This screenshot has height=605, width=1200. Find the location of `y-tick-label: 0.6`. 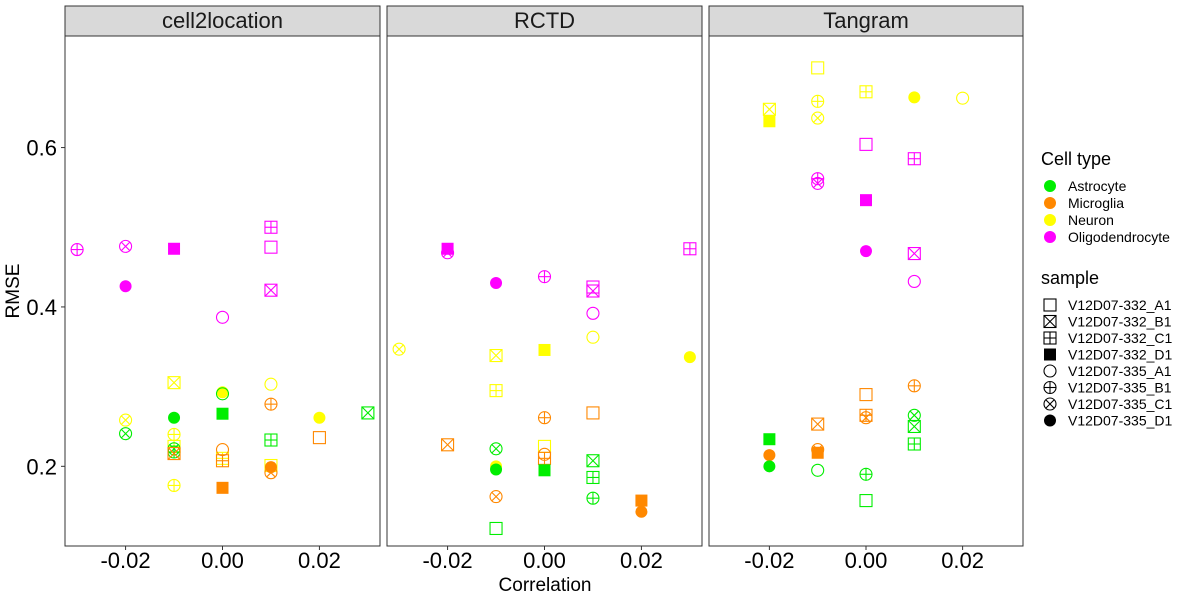

y-tick-label: 0.6 is located at coordinates (41, 148).